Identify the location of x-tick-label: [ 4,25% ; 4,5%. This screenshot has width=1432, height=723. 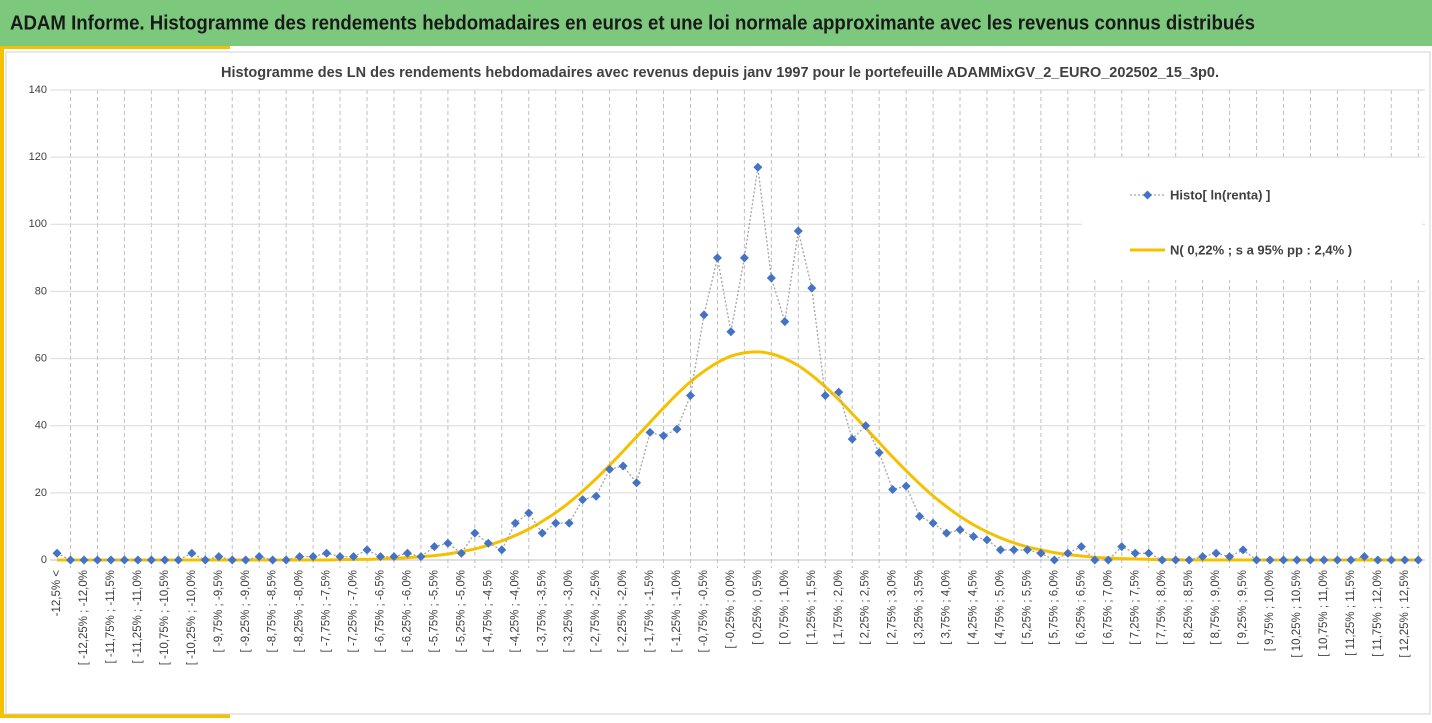
(974, 607).